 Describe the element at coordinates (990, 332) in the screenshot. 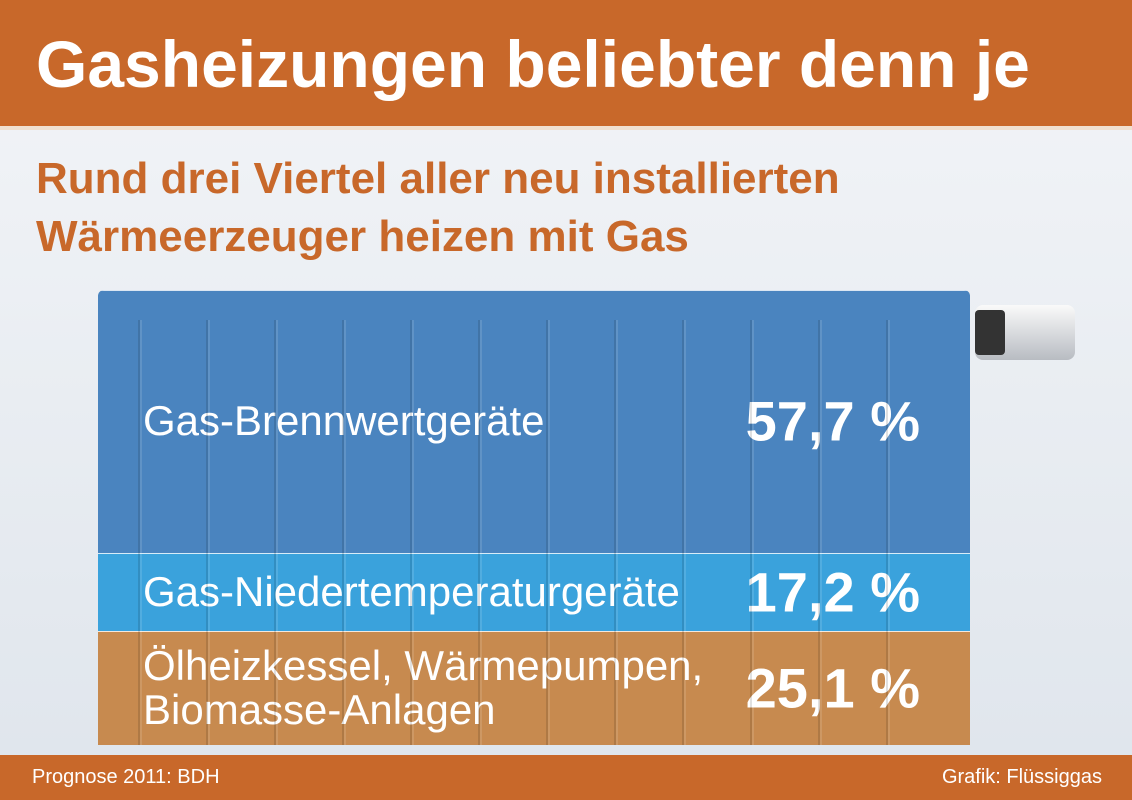

I see `thermostat-base` at that location.